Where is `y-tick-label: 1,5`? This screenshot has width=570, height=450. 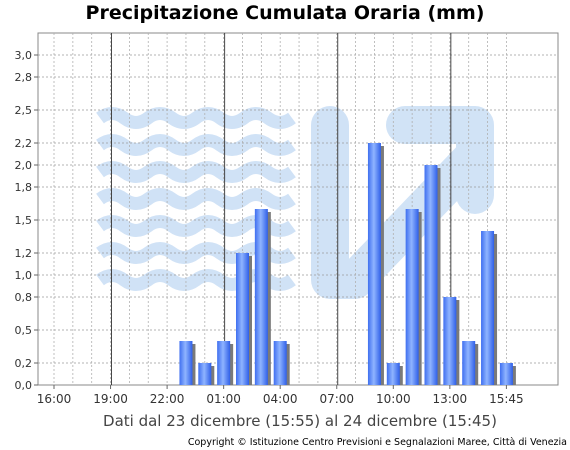 y-tick-label: 1,5 is located at coordinates (24, 220).